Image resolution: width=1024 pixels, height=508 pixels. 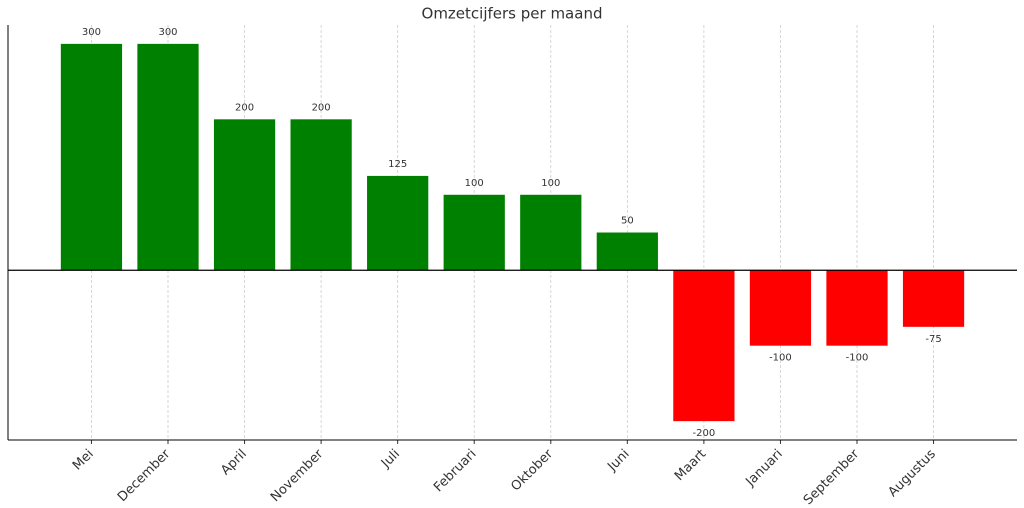 I want to click on value-label: -200, so click(x=704, y=433).